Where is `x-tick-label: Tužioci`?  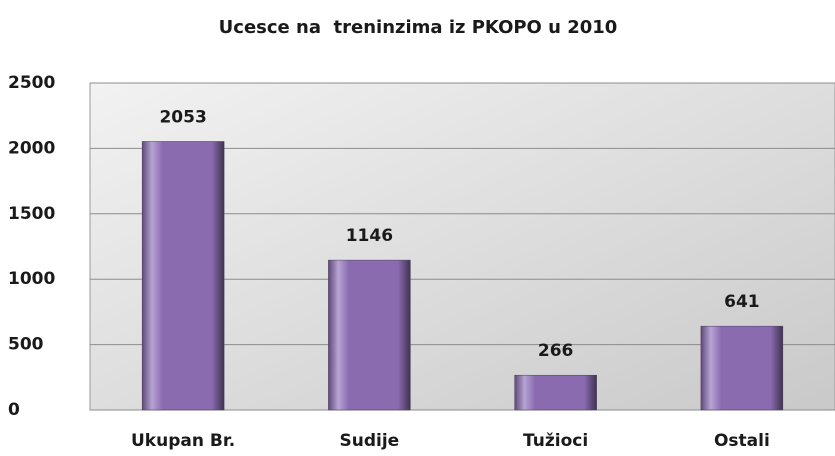
x-tick-label: Tužioci is located at coordinates (555, 441).